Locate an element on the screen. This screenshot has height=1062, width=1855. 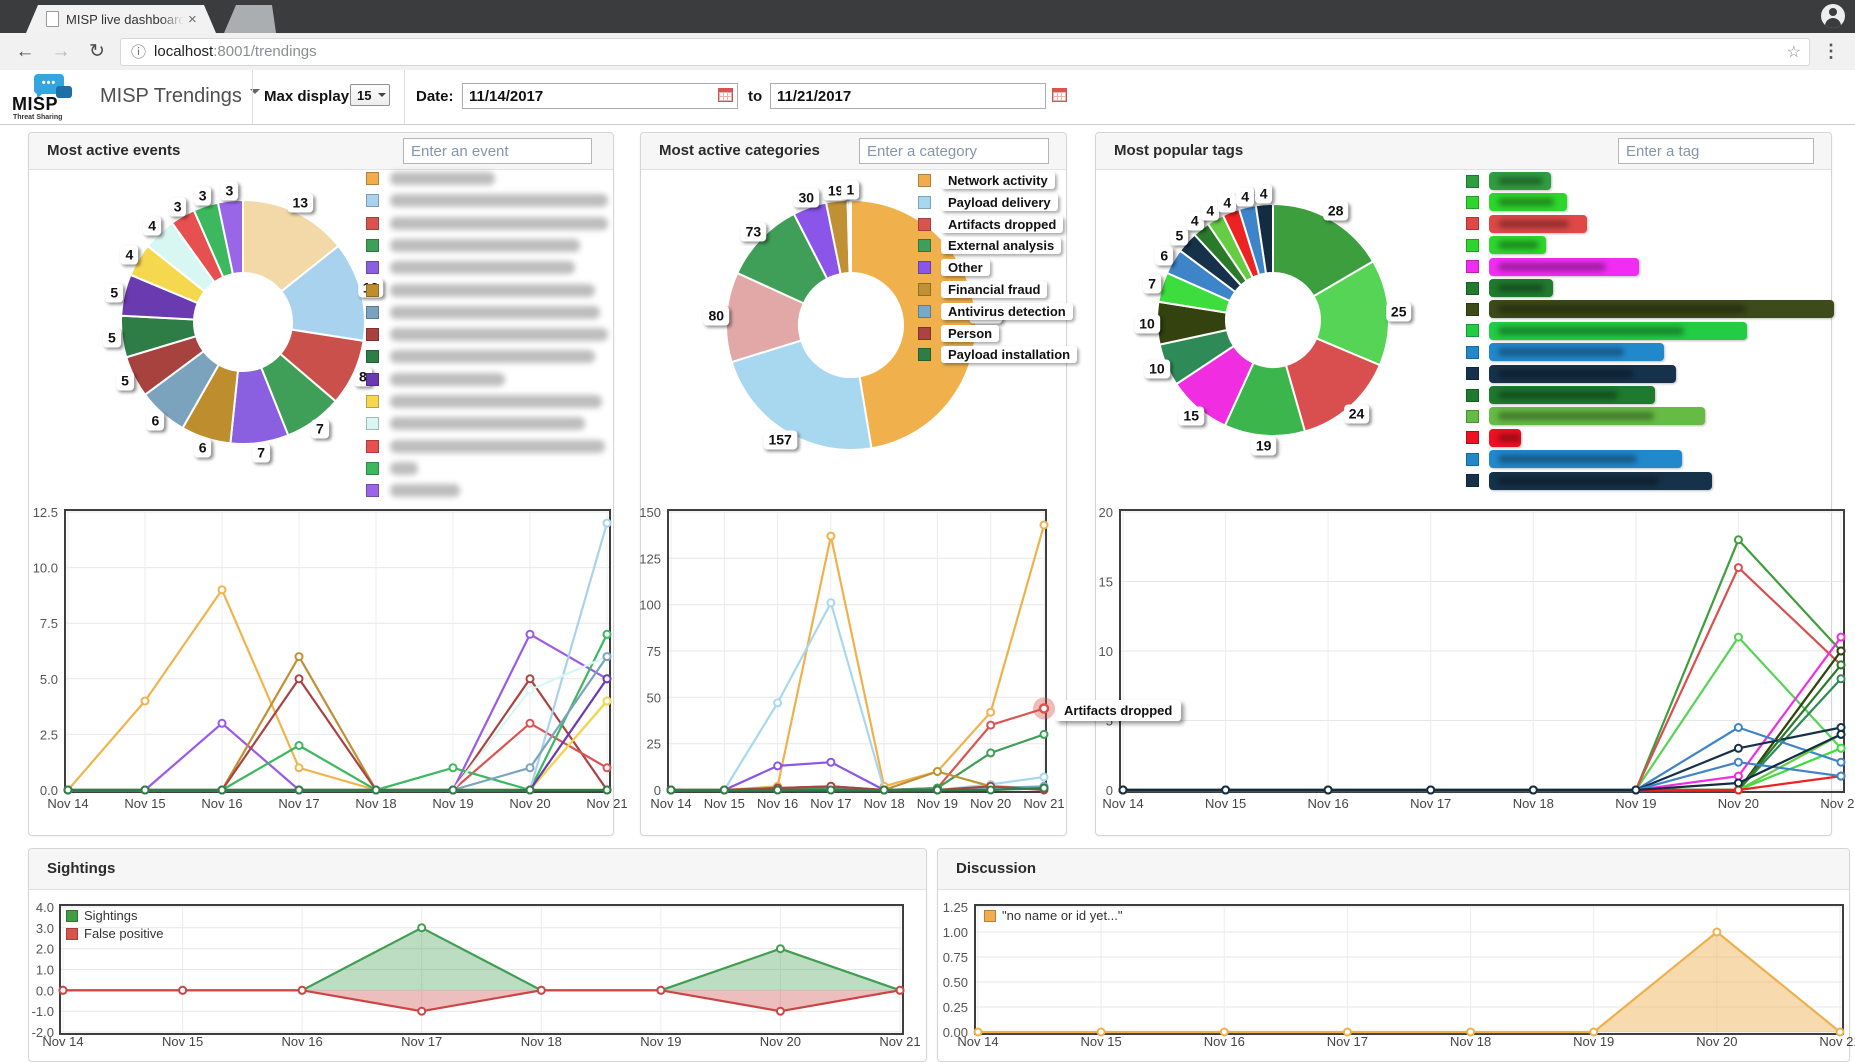
category-legend-item: Payload delivery is located at coordinates (988, 202).